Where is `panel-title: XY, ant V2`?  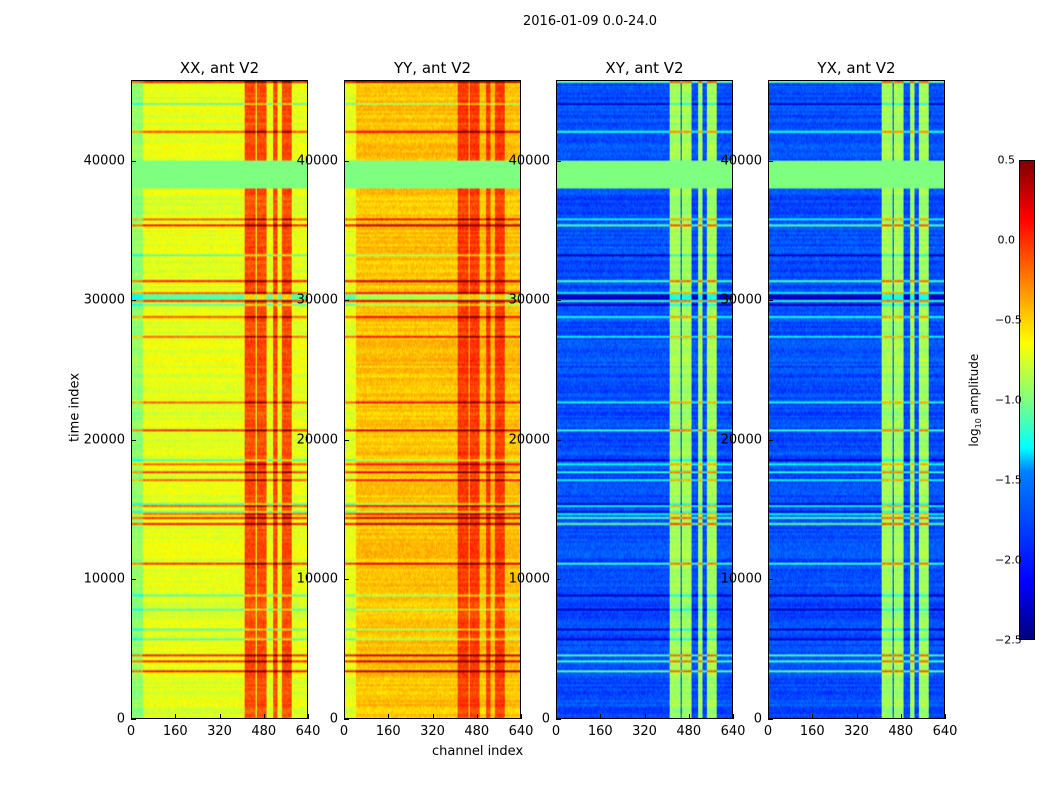 panel-title: XY, ant V2 is located at coordinates (644, 68).